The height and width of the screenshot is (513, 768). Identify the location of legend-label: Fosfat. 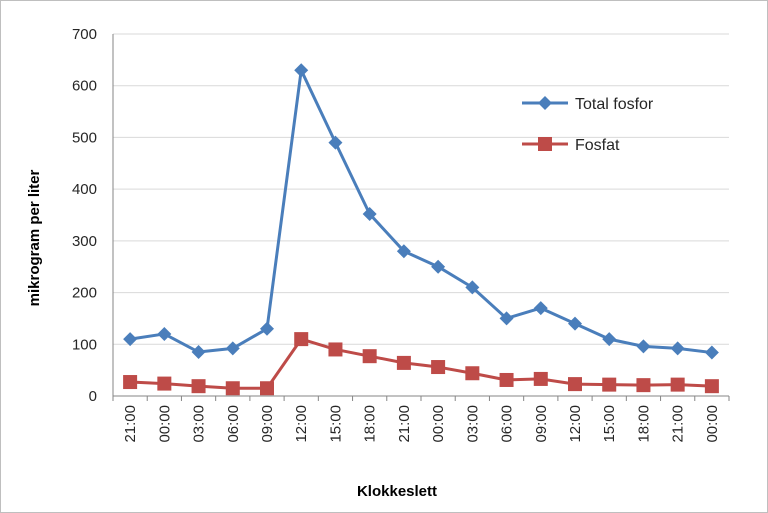
(597, 145).